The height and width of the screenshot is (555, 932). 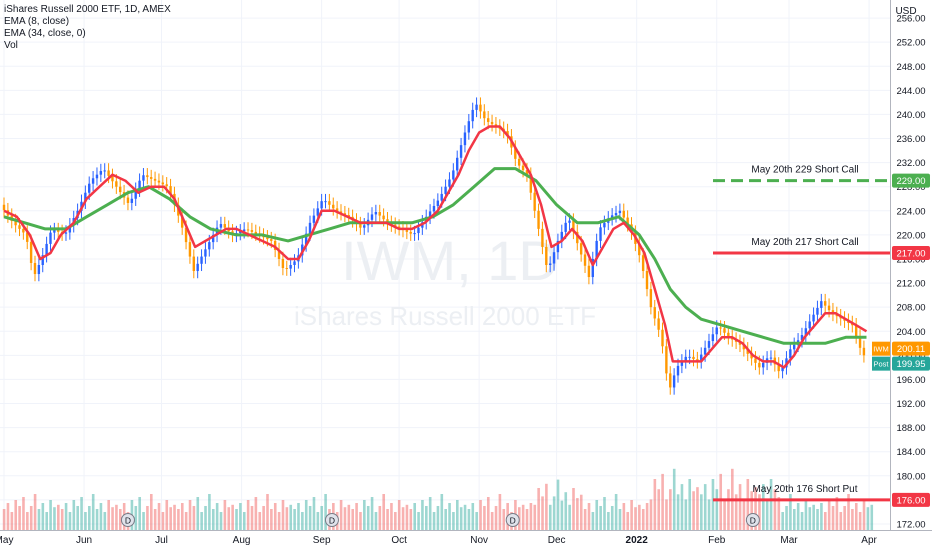 What do you see at coordinates (439, 540) in the screenshot?
I see `time-axis: May Jun Jul Aug Sep Oct Nov Dec 2022 Feb Mar Apr` at bounding box center [439, 540].